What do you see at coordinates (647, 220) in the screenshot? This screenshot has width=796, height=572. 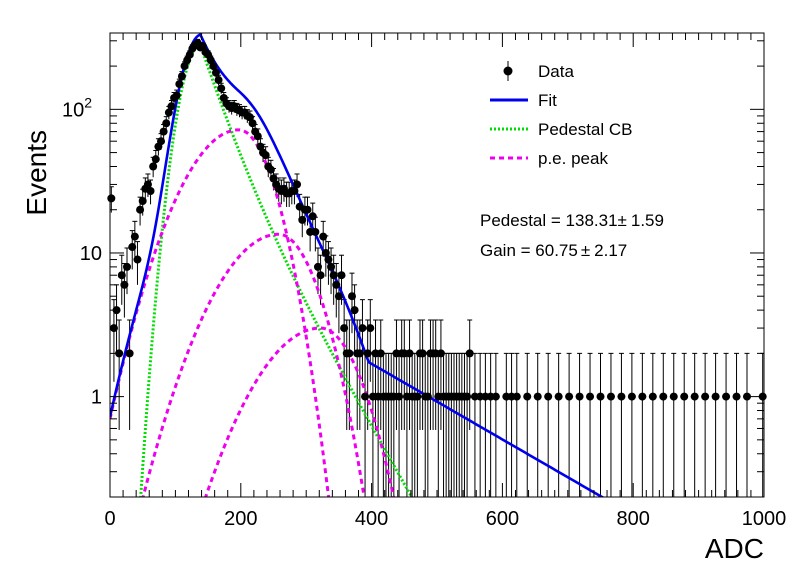 I see `pedestal-error: 1.59` at bounding box center [647, 220].